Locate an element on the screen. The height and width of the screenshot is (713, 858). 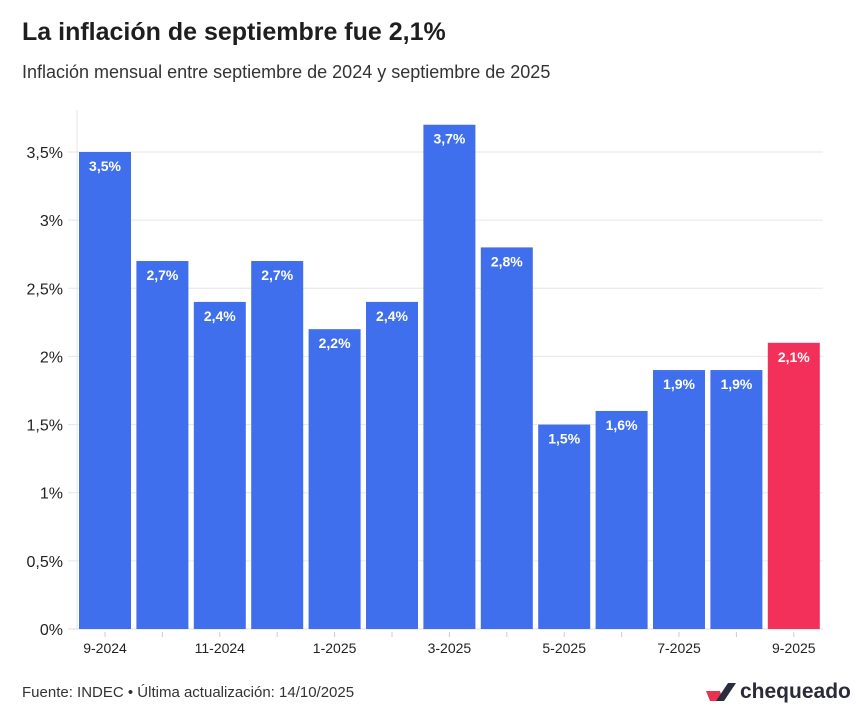
data-label: 2,8% is located at coordinates (507, 261).